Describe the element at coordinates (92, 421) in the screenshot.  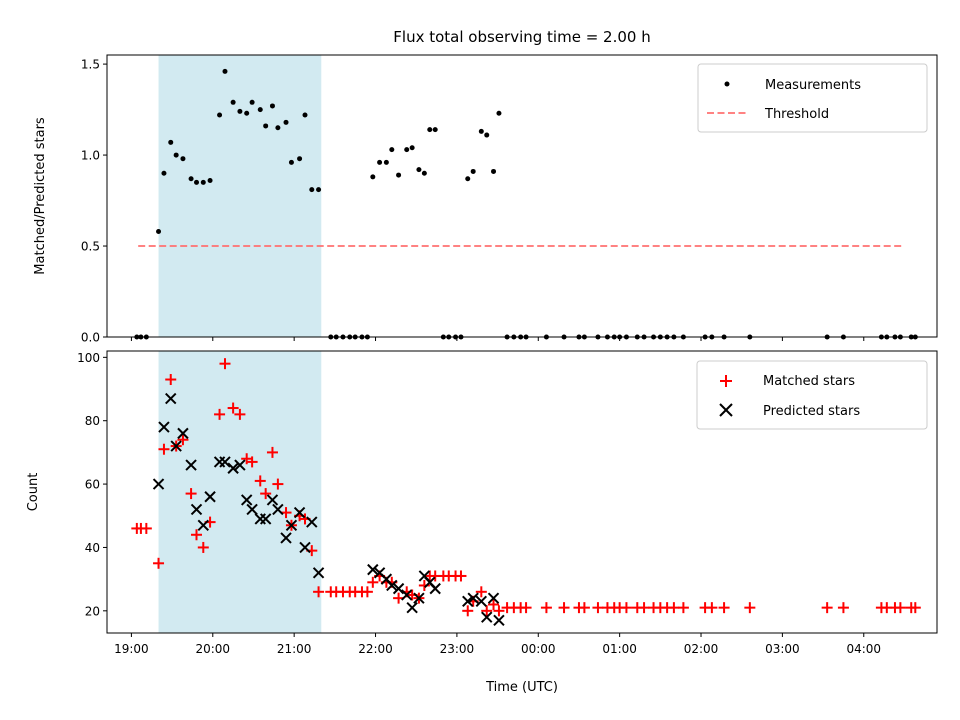
I see `y-tick-label-bottom: 80` at that location.